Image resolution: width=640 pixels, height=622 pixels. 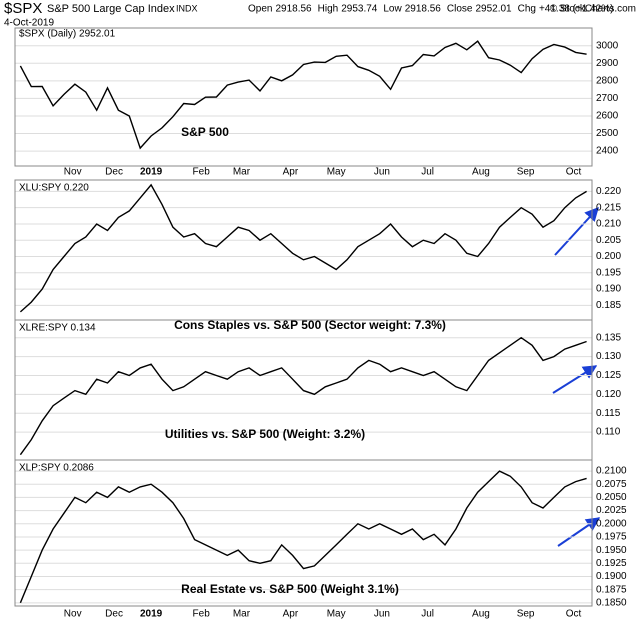 What do you see at coordinates (607, 98) in the screenshot?
I see `y-tick-label: 2700` at bounding box center [607, 98].